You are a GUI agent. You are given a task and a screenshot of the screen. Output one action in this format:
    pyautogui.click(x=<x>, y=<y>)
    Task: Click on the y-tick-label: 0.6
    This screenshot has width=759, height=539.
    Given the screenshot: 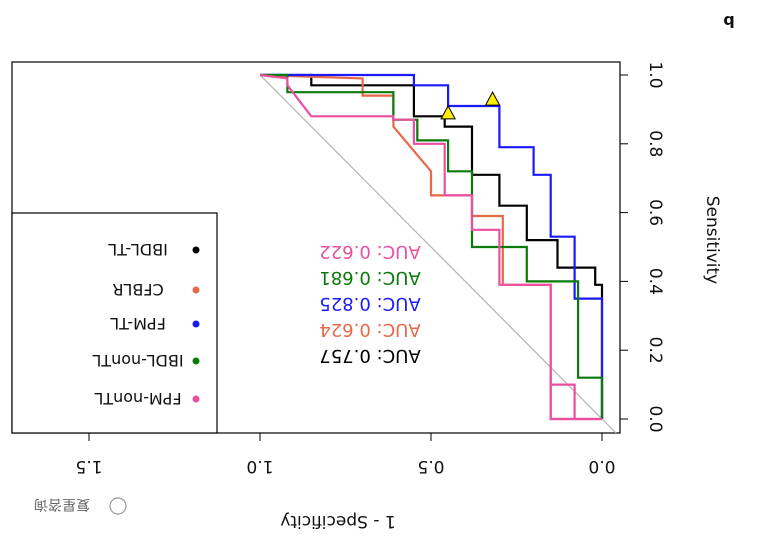 What is the action you would take?
    pyautogui.click(x=655, y=212)
    